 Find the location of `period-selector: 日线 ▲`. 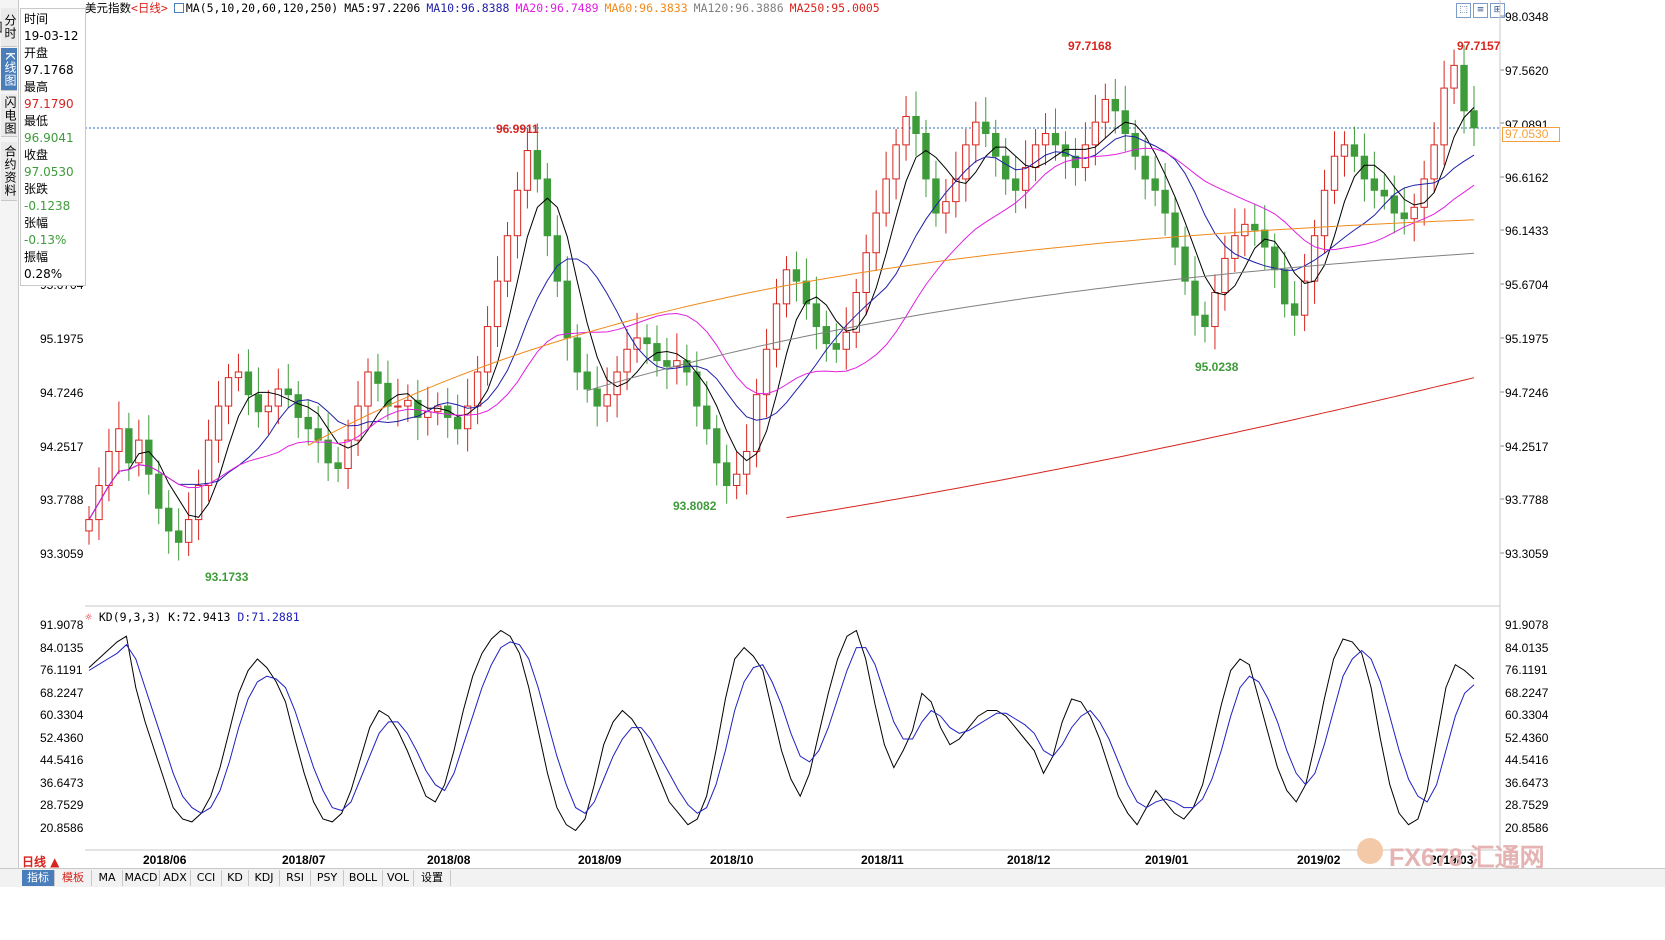

period-selector: 日线 ▲ is located at coordinates (41, 862).